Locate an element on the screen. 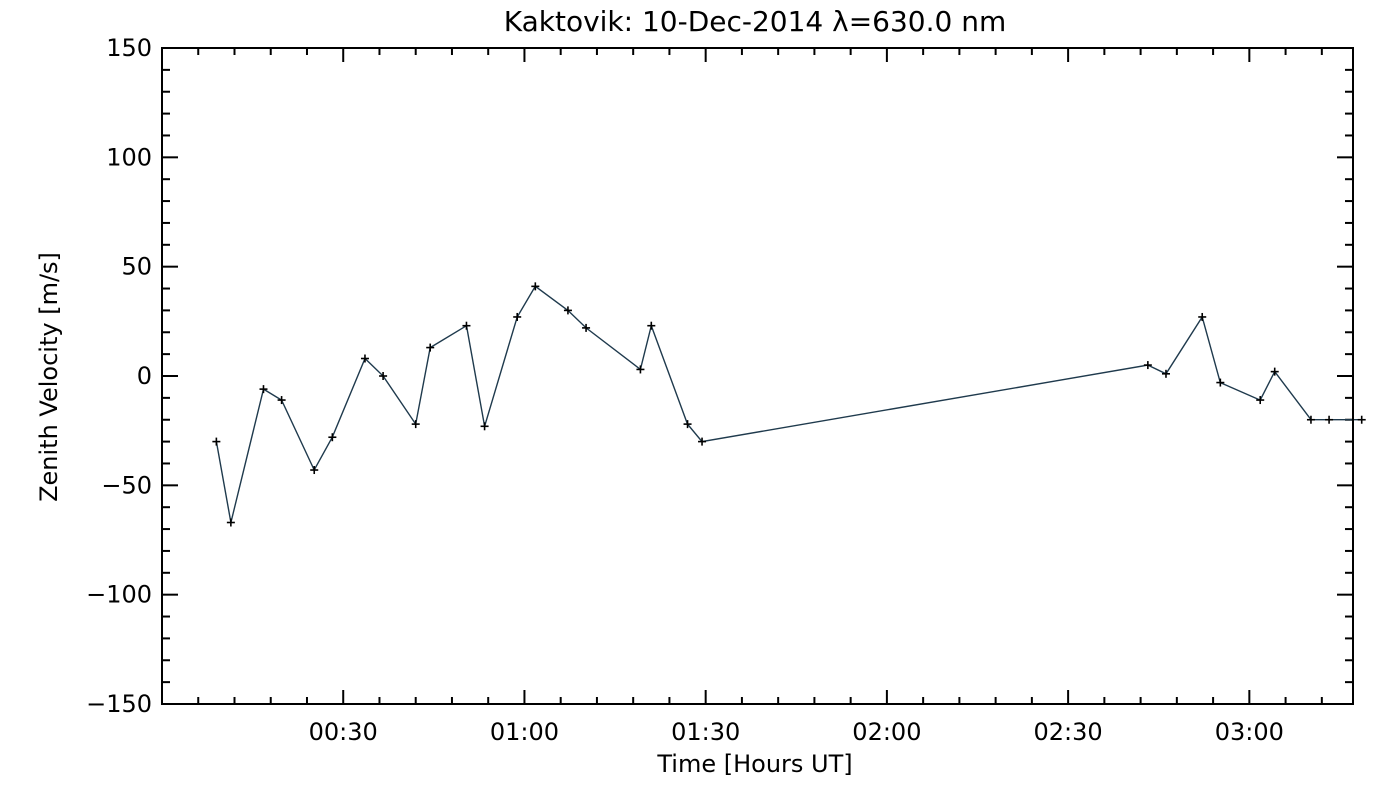 The height and width of the screenshot is (800, 1400). y-tick-label: −50 is located at coordinates (126, 485).